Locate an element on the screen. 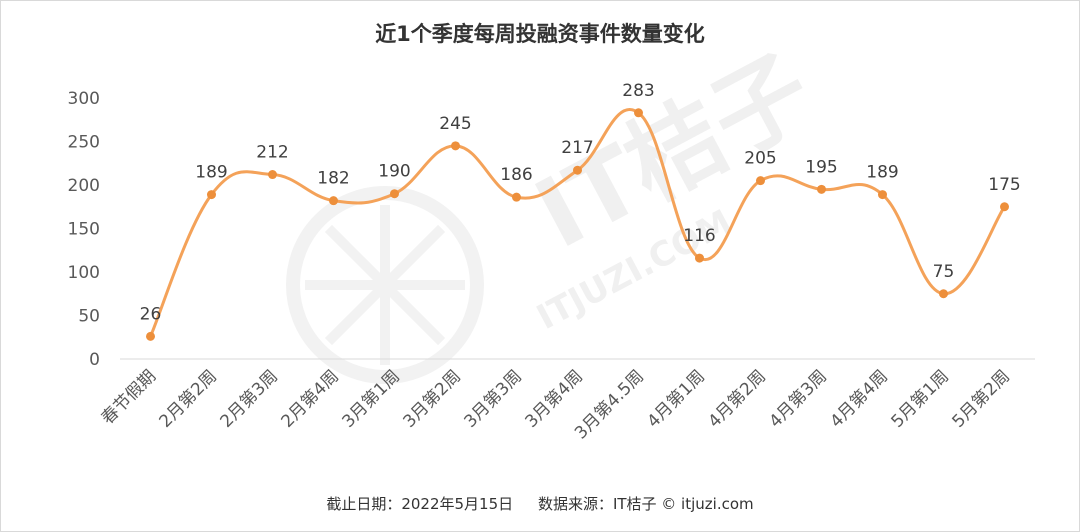  footer: 截止日期：2022年5月15日 数据来源：IT桔子 © itjuzi.com is located at coordinates (540, 503).